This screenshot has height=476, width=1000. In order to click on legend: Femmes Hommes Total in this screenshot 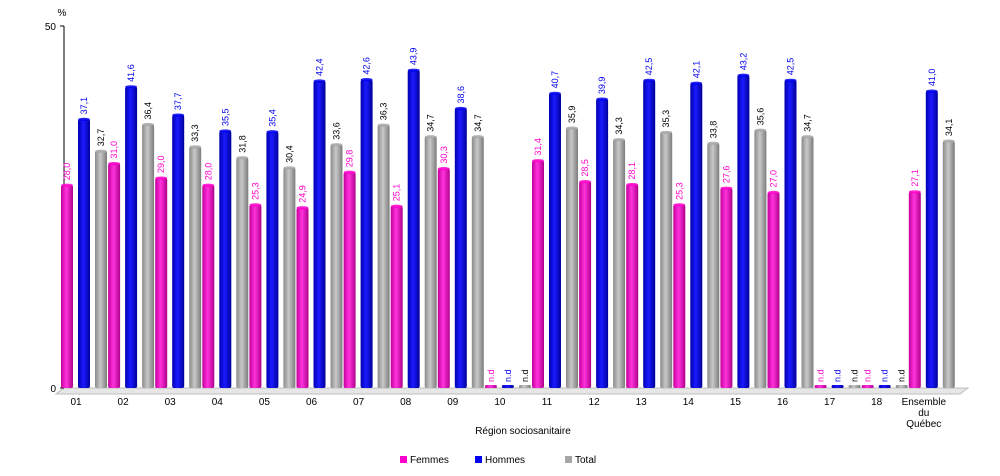, I will do `click(498, 460)`.